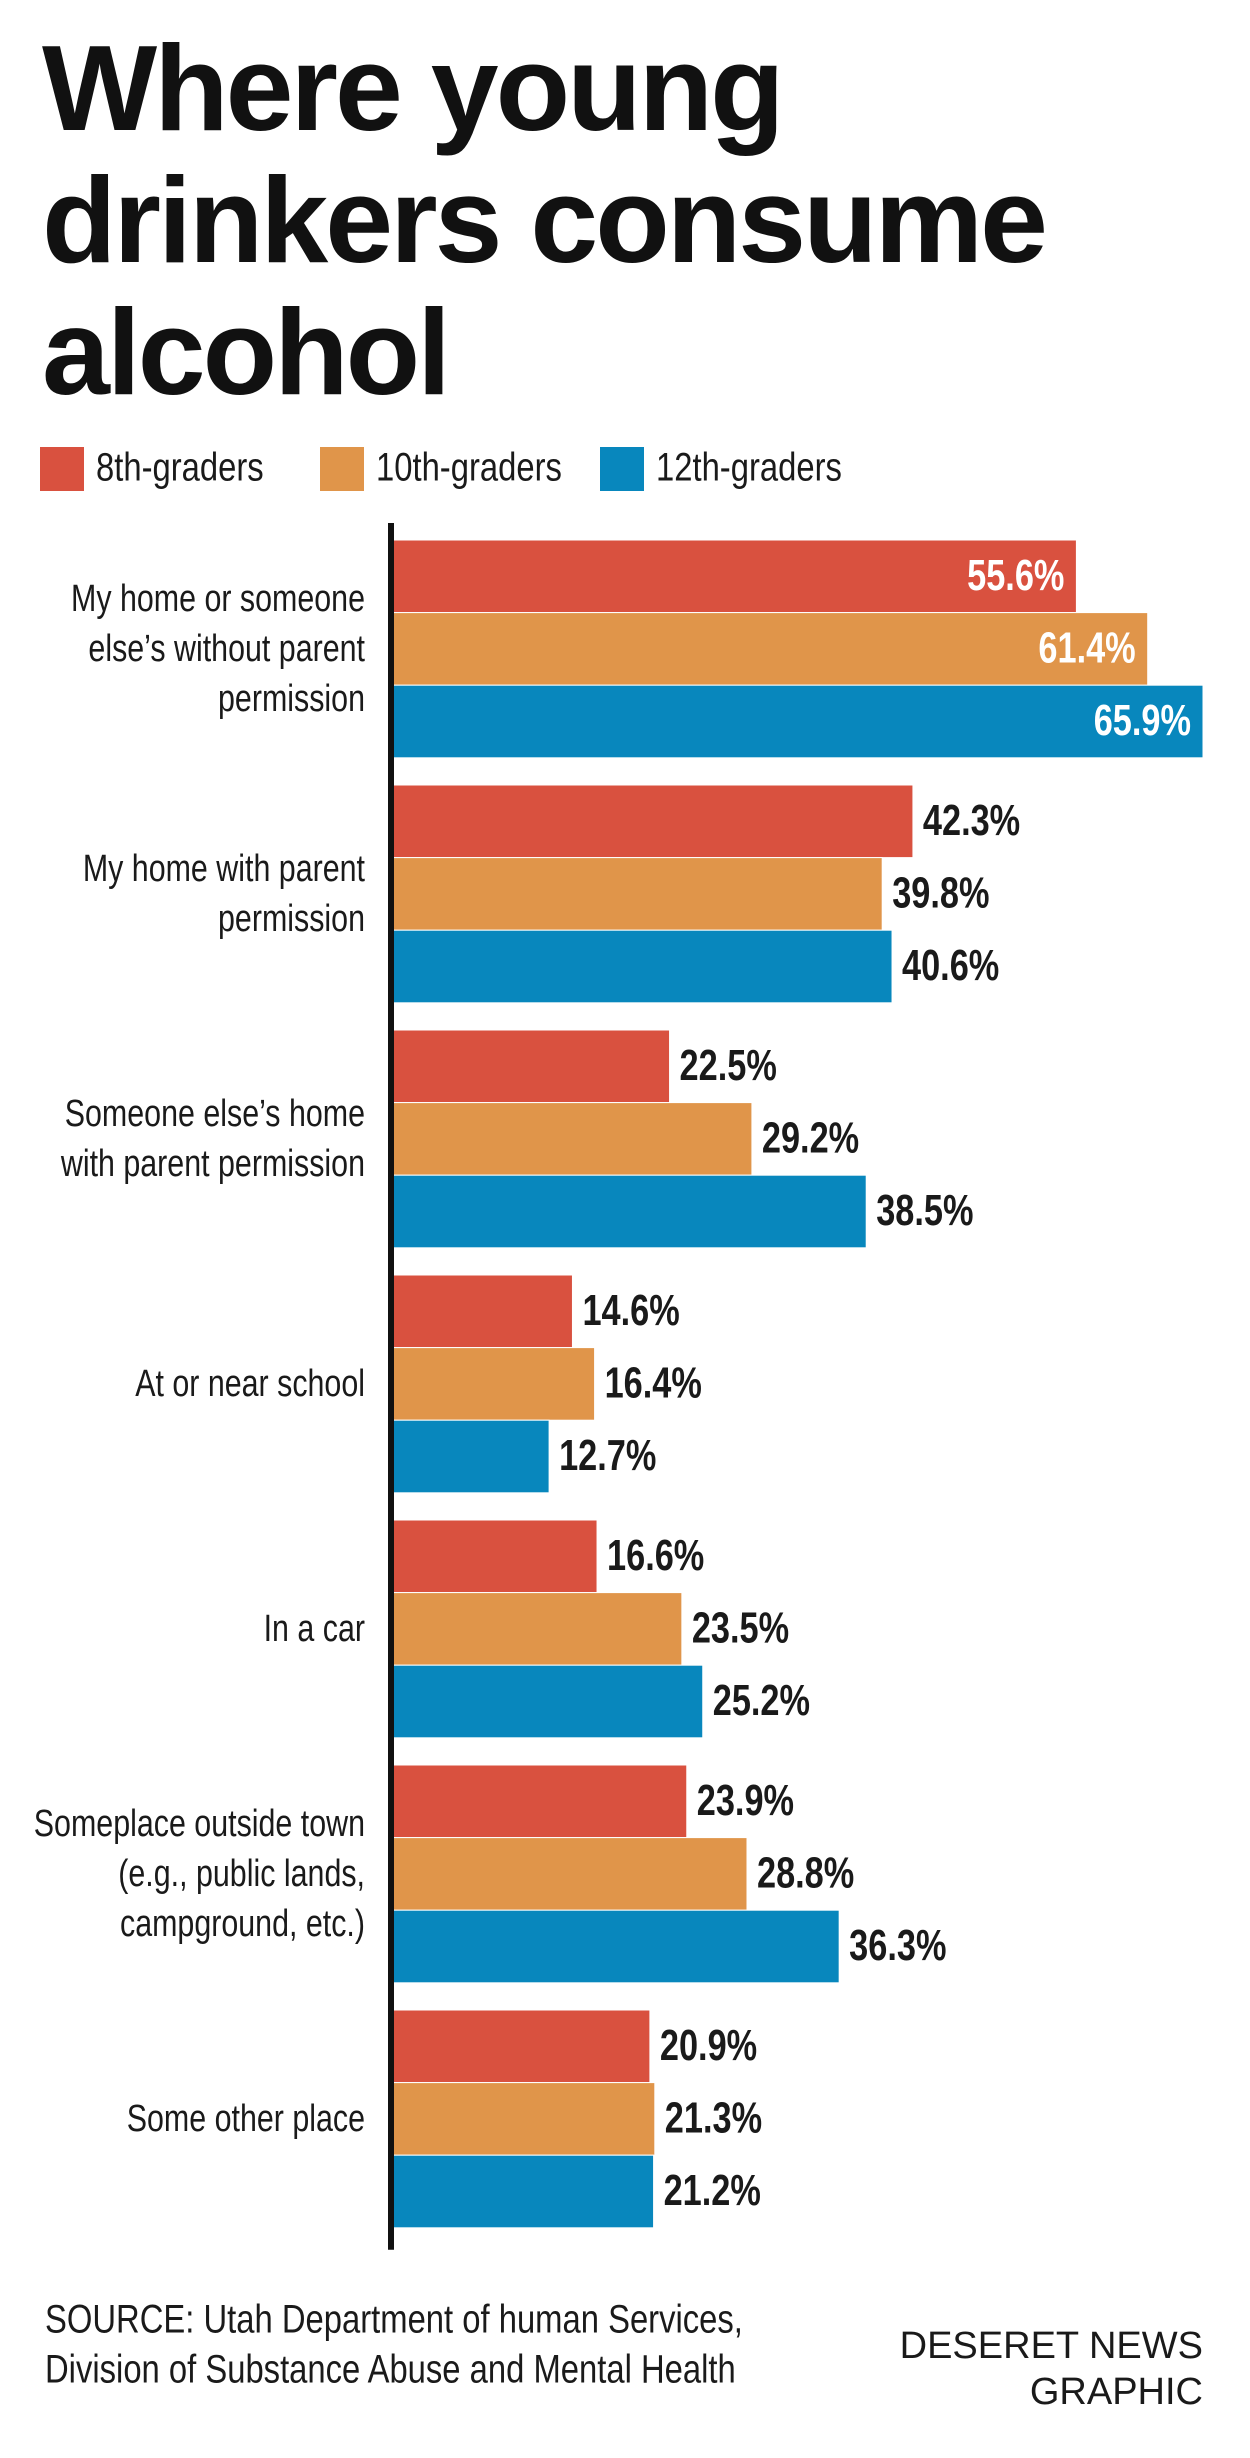 This screenshot has height=2458, width=1250. What do you see at coordinates (469, 466) in the screenshot?
I see `legend-label: 10th-graders` at bounding box center [469, 466].